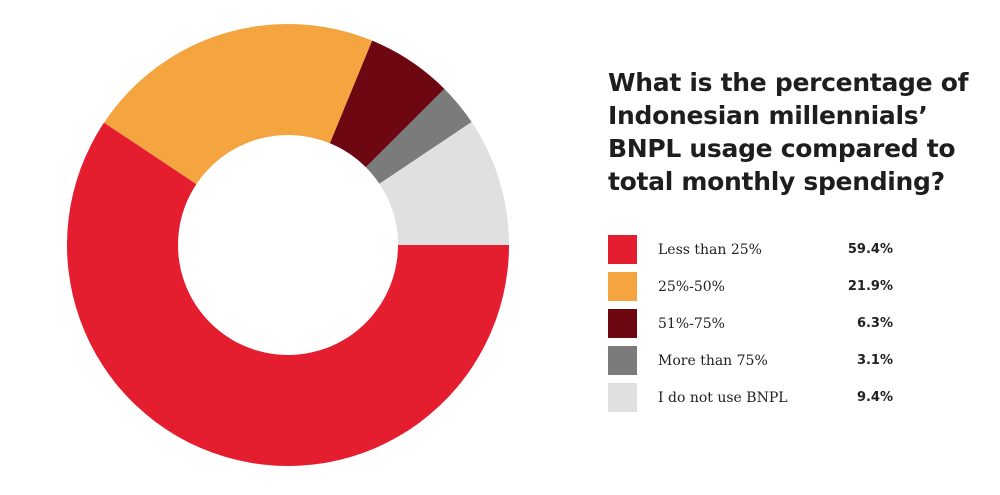 The image size is (1000, 495). What do you see at coordinates (870, 249) in the screenshot?
I see `legend-value: 59.4%` at bounding box center [870, 249].